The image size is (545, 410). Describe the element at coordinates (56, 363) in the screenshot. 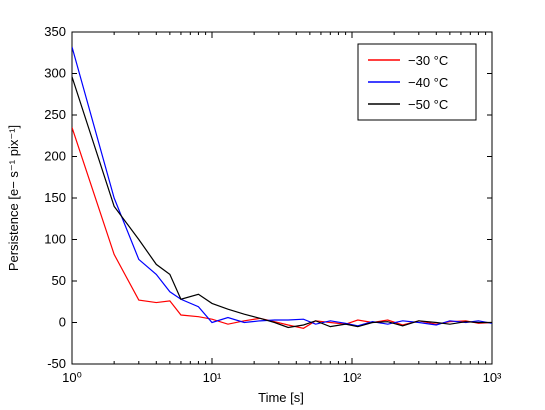

I see `y-tick-label: -50` at that location.